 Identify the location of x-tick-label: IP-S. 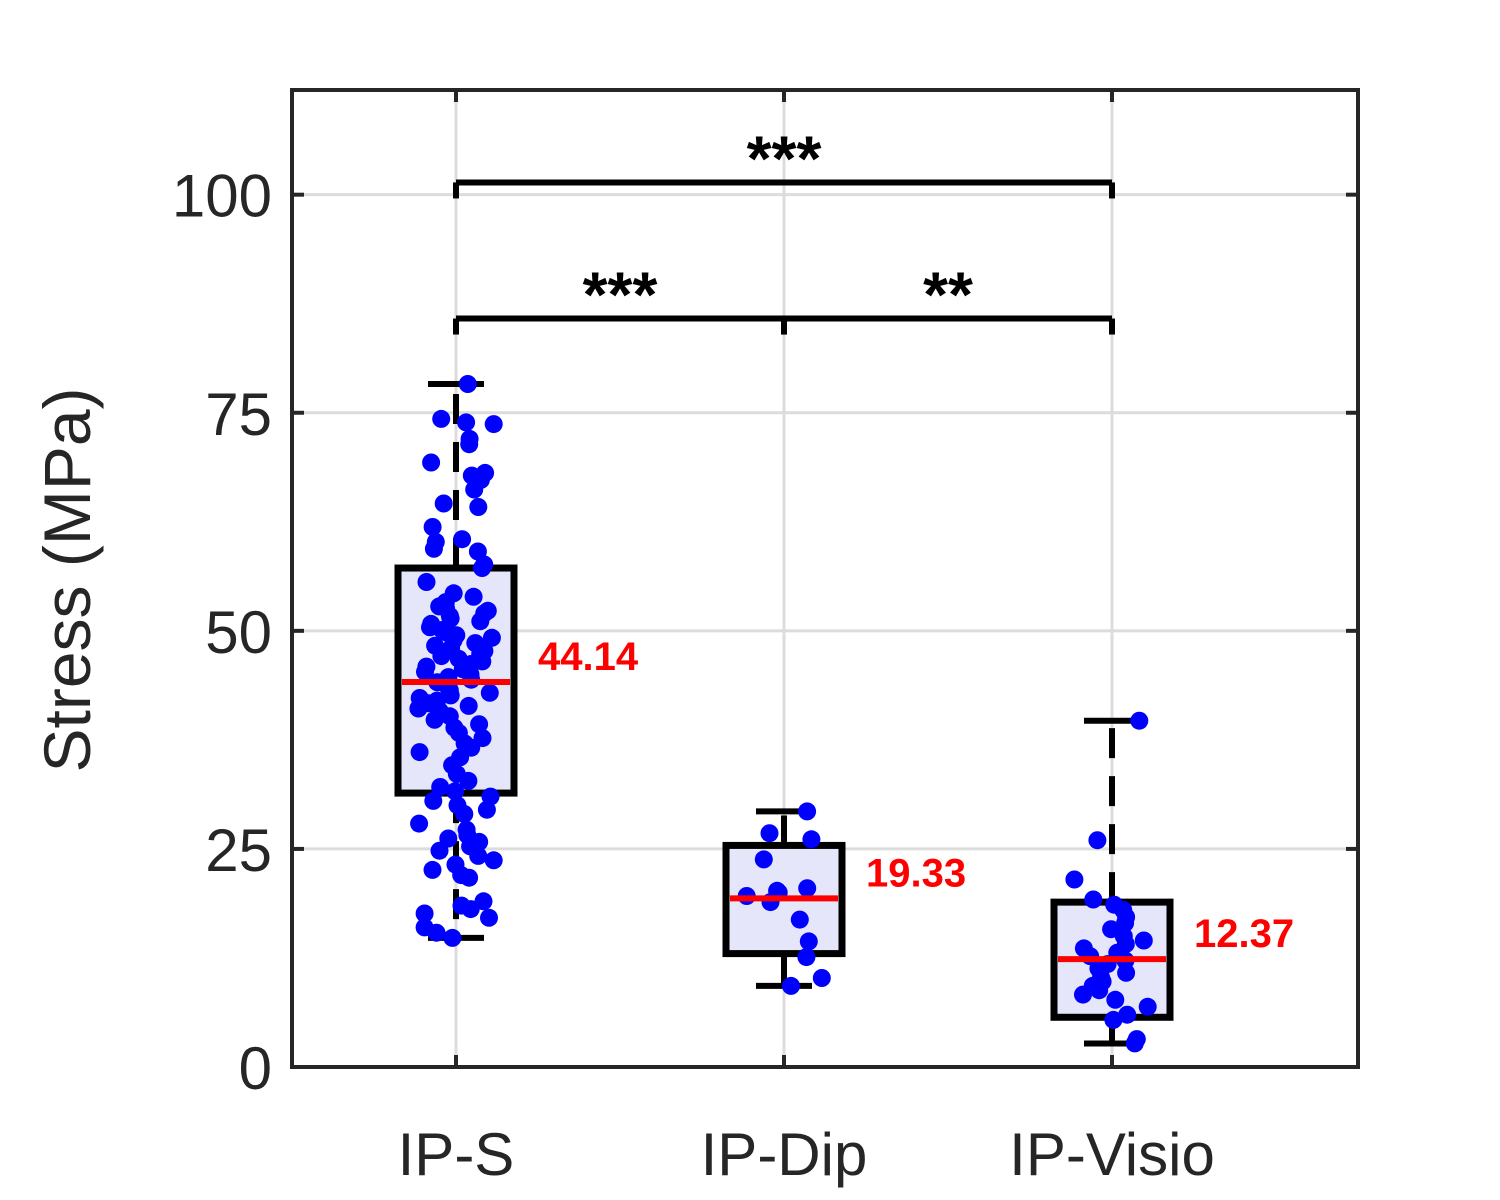
(456, 1154).